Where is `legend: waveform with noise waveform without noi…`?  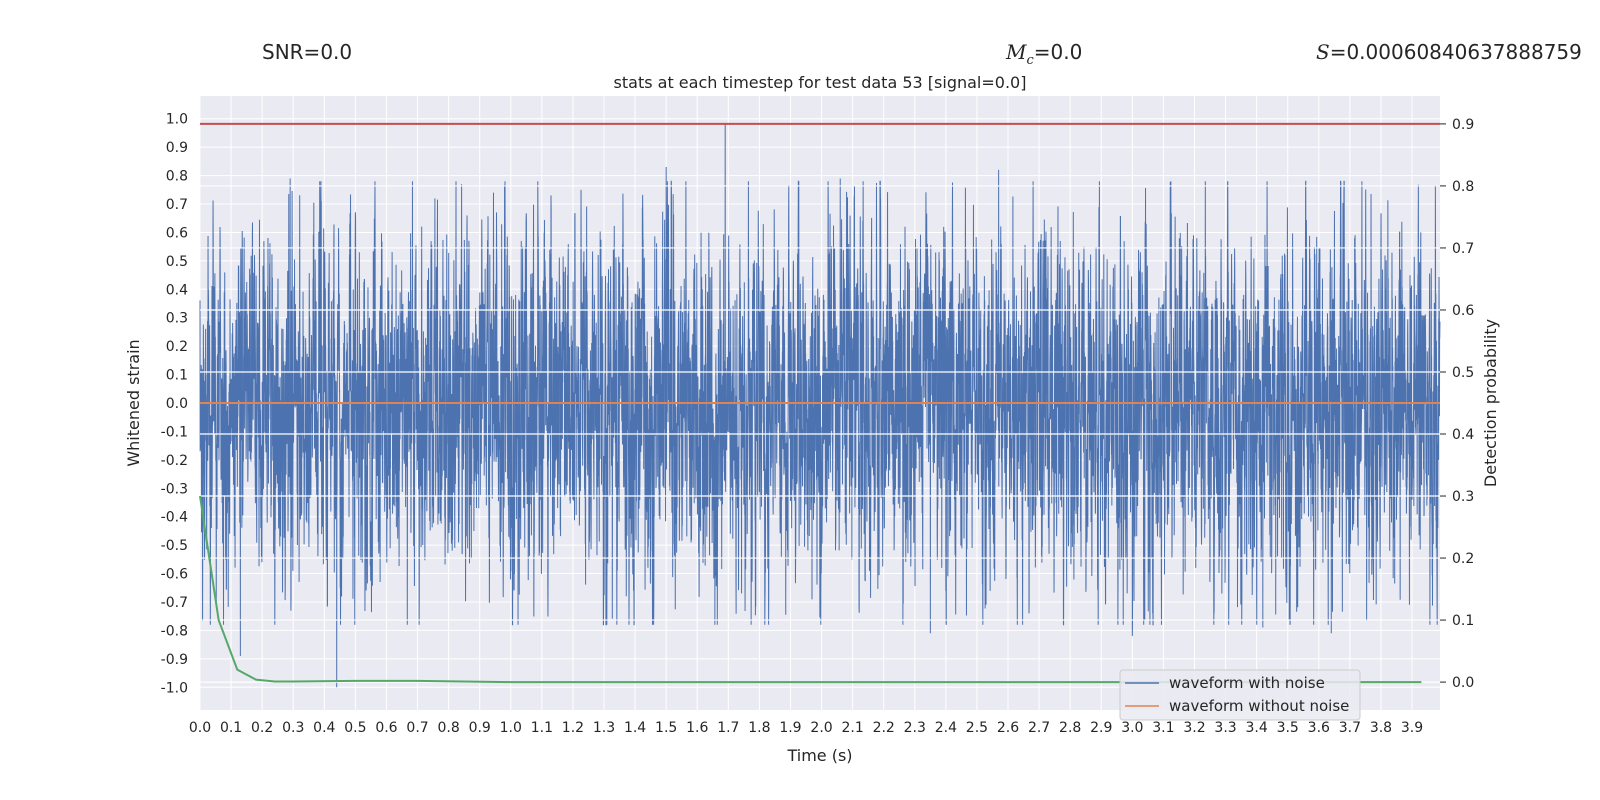
legend: waveform with noise waveform without noi… is located at coordinates (1240, 695).